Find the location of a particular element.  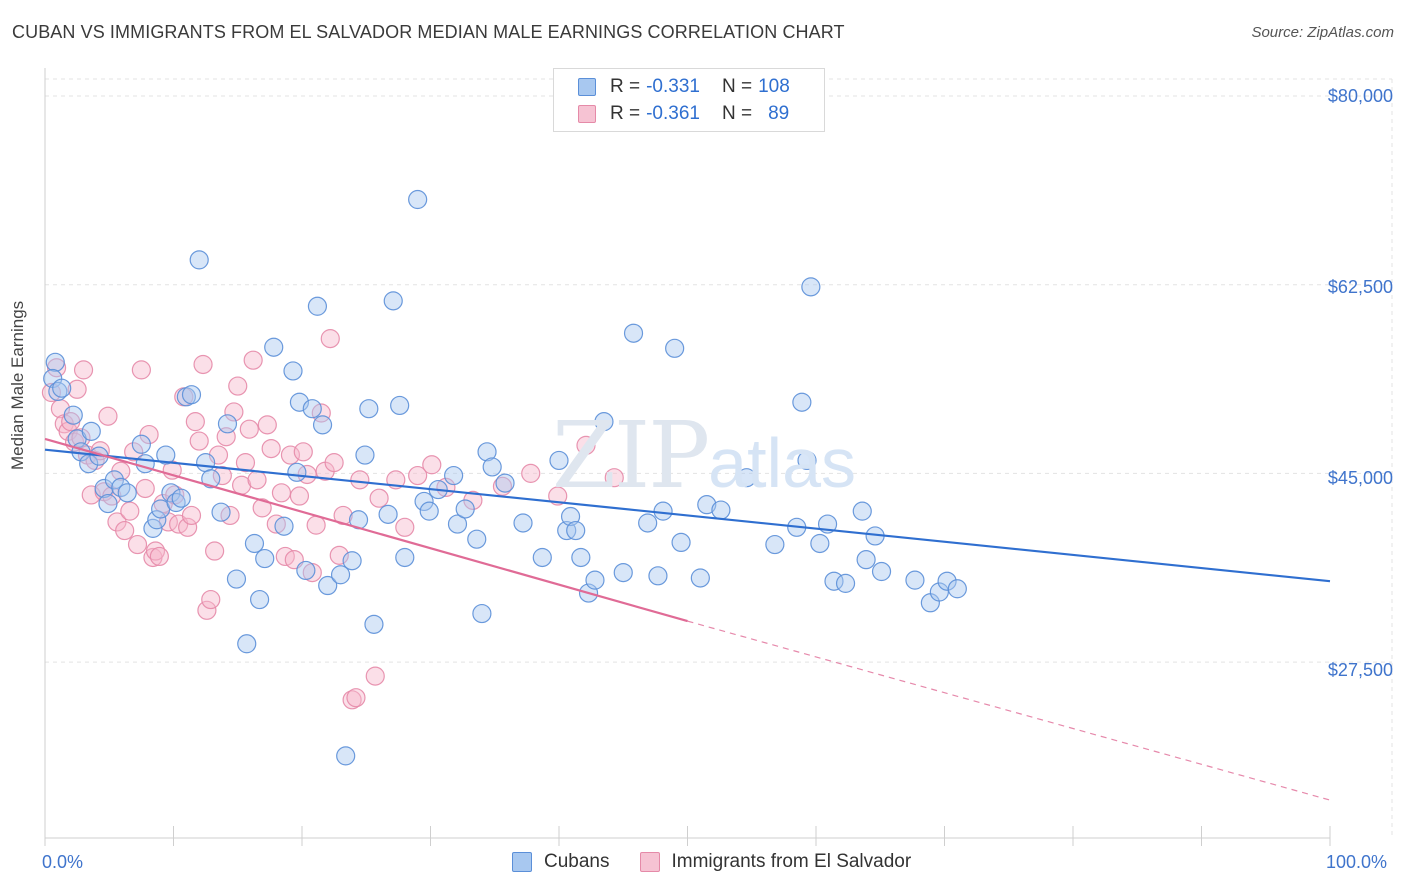

x-tick-label-max: 100.0% is located at coordinates (1357, 862).